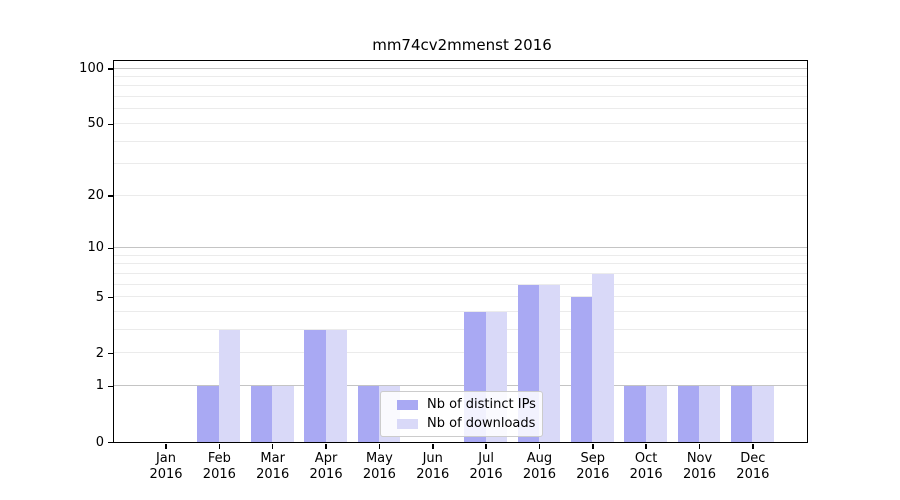 The image size is (900, 500). What do you see at coordinates (99, 442) in the screenshot?
I see `y-tick-label: 0` at bounding box center [99, 442].